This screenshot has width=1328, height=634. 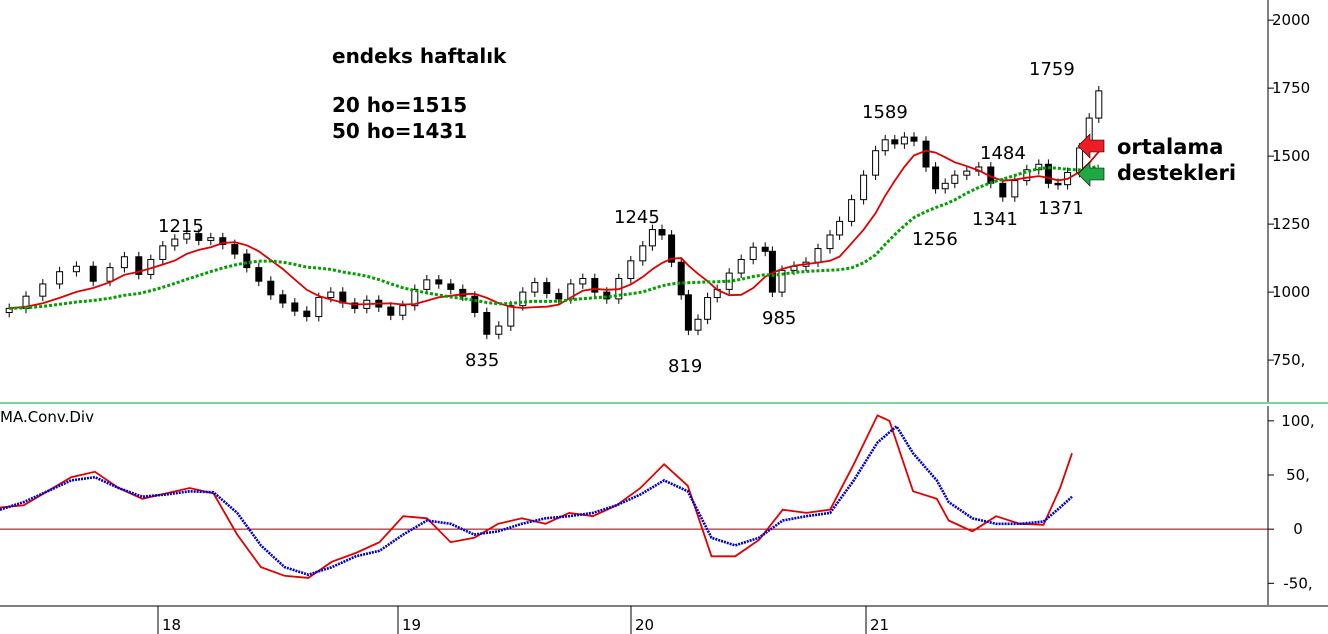 I want to click on annotation-819: 819, so click(x=685, y=366).